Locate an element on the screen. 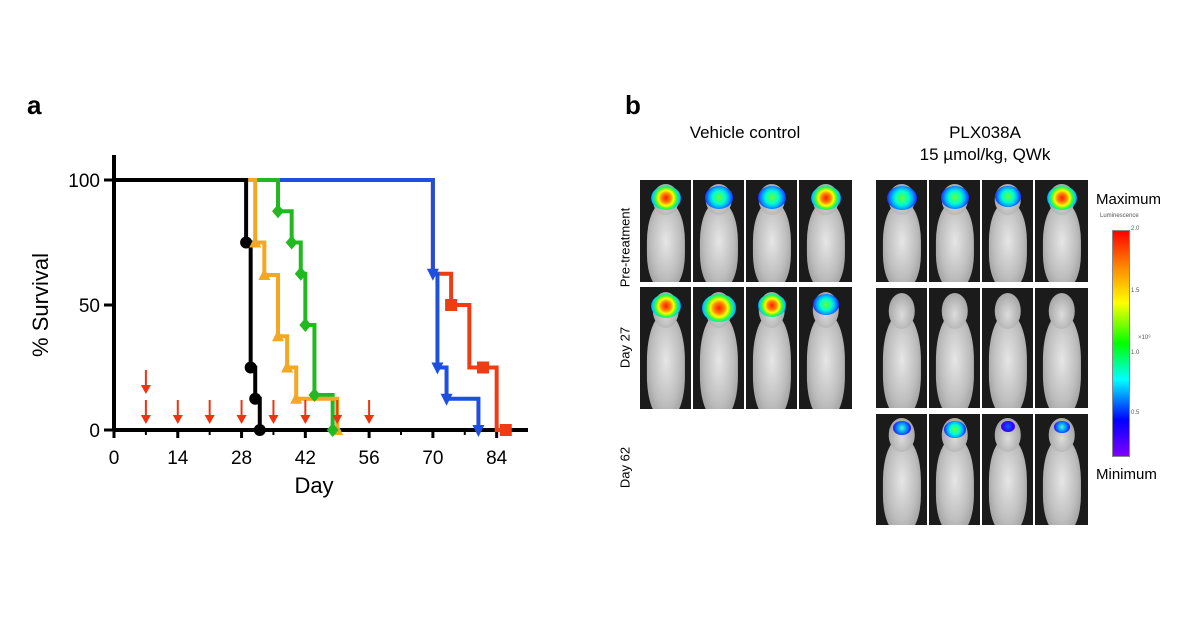 This screenshot has height=630, width=1200. scale-tick-top: 2.0 is located at coordinates (1135, 229).